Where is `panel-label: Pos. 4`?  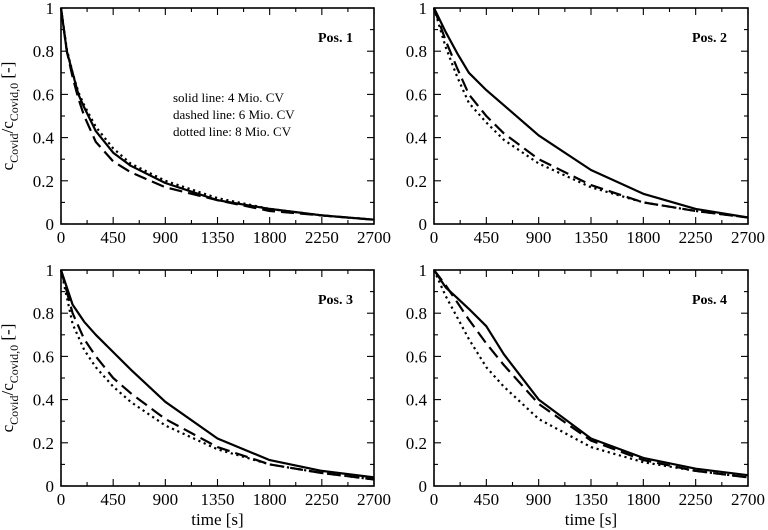
panel-label: Pos. 4 is located at coordinates (709, 300).